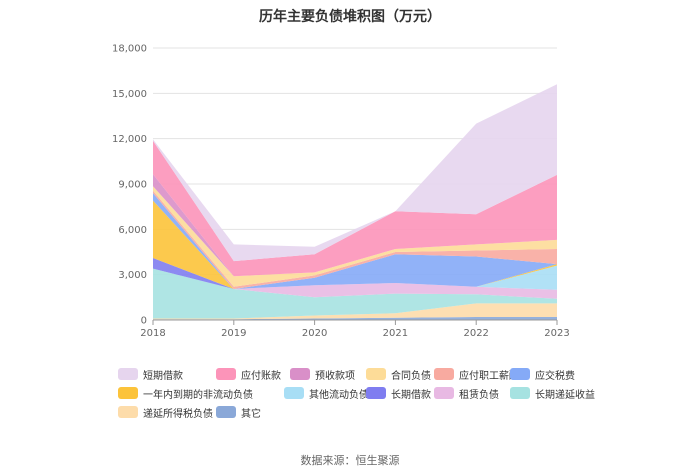 The height and width of the screenshot is (474, 700). Describe the element at coordinates (152, 333) in the screenshot. I see `x-tick-label: 2018` at that location.